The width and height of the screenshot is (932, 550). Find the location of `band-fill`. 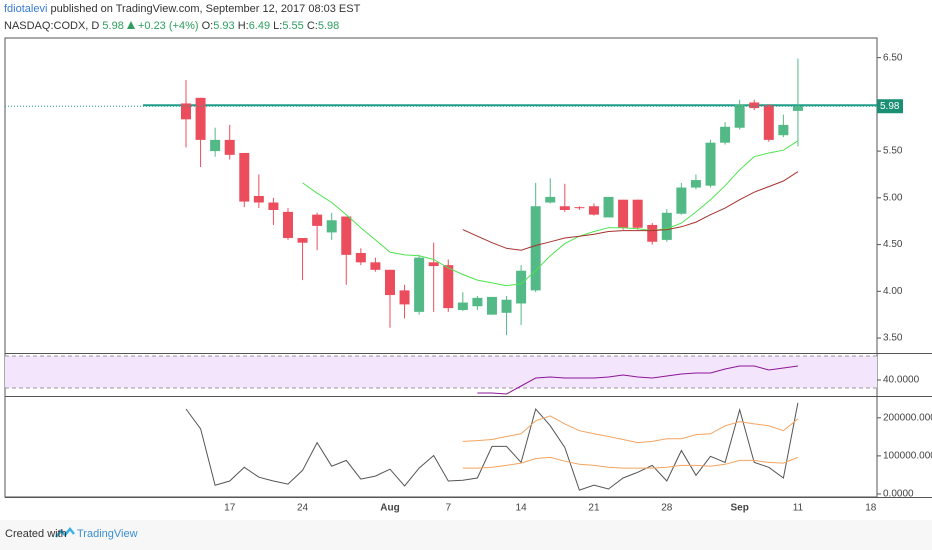

band-fill is located at coordinates (441, 372).